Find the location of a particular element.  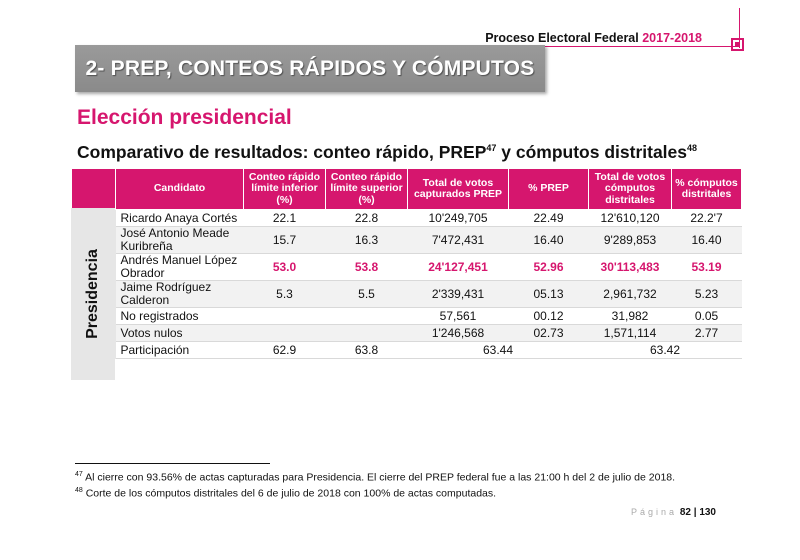

cell-value: 10'249,705 is located at coordinates (458, 218).